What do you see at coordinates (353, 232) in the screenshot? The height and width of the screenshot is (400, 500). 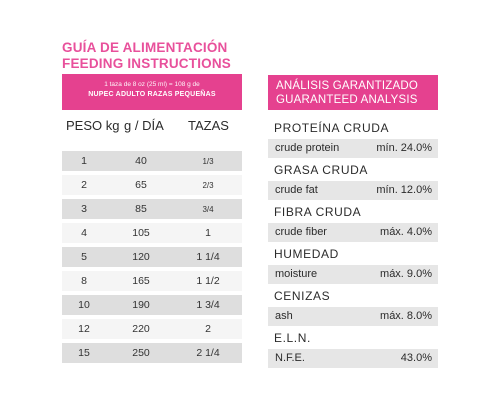 I see `nutrient-row: crude fiber máx. 4.0%` at bounding box center [353, 232].